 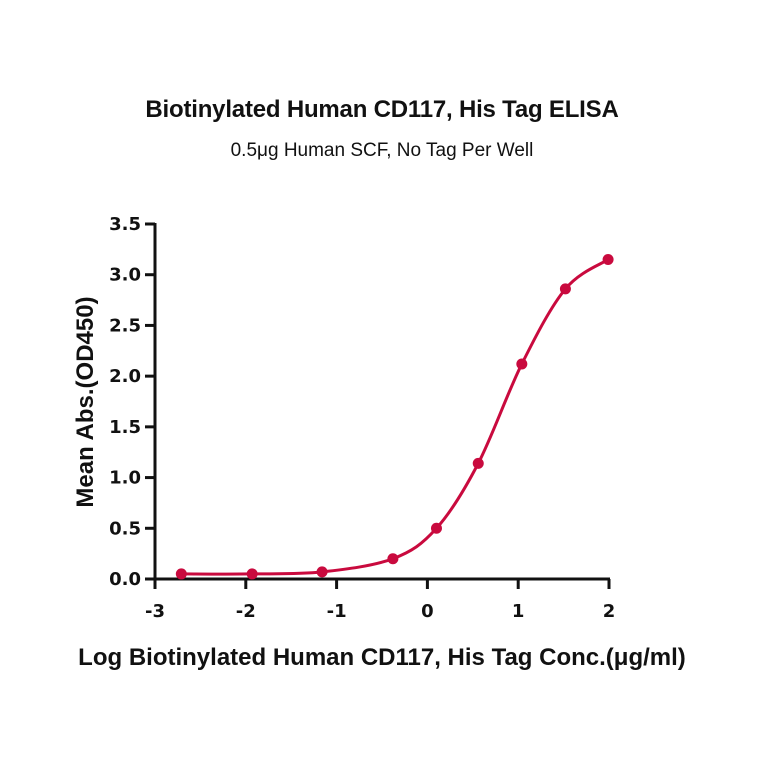 I want to click on y-axis-title: Mean Abs.(OD450), so click(x=85, y=401).